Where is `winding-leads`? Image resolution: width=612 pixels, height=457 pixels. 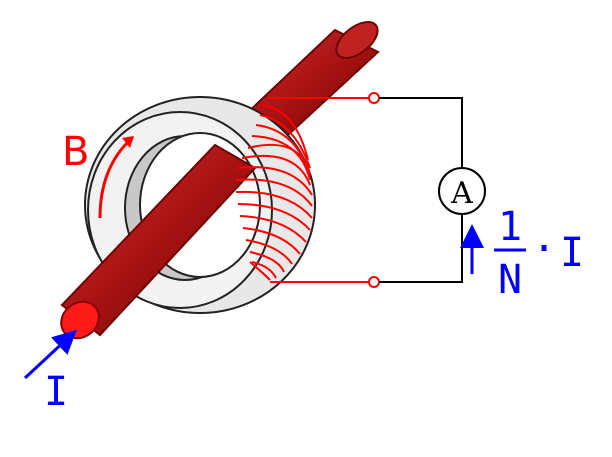
winding-leads is located at coordinates (320, 190).